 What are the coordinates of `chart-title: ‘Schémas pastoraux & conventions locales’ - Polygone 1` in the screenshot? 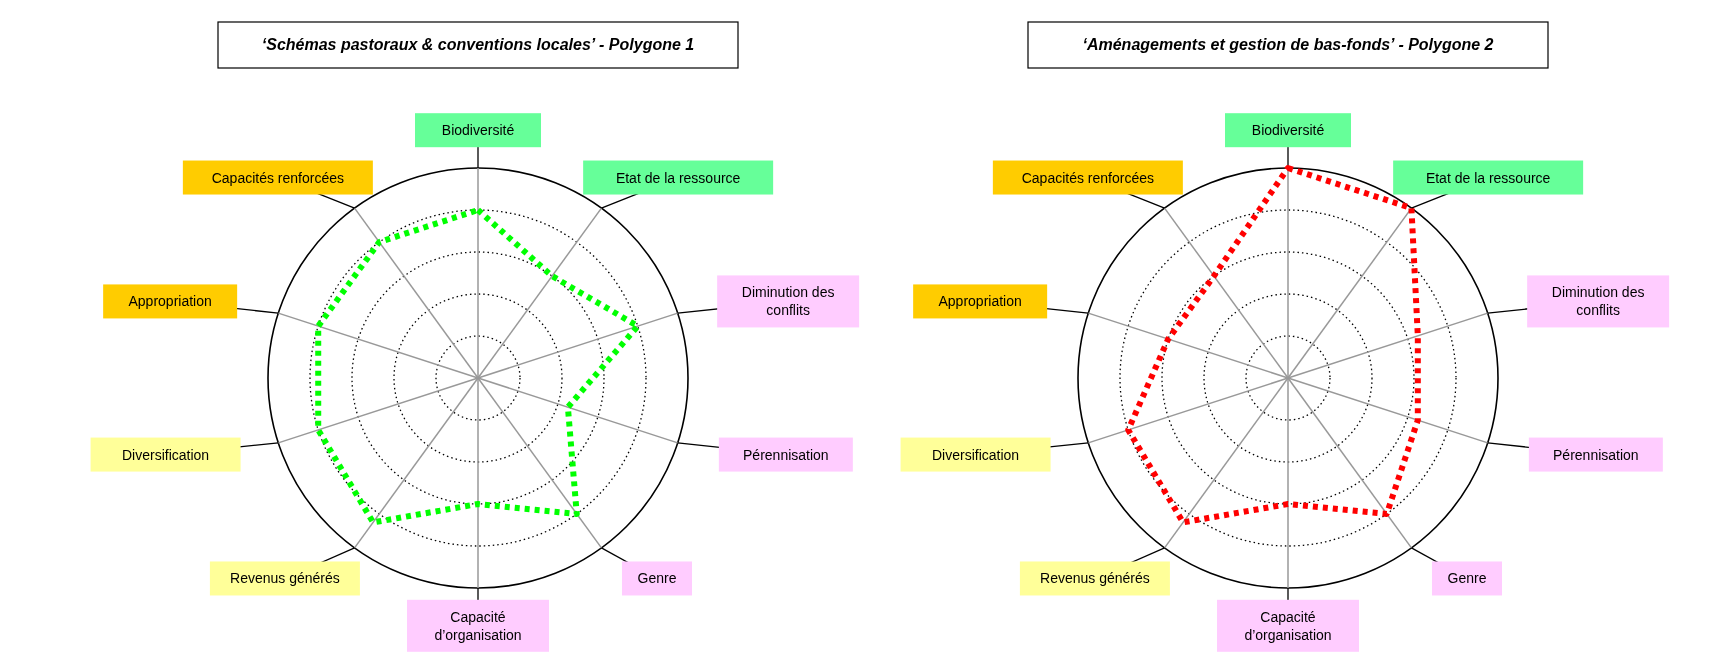 It's located at (478, 44).